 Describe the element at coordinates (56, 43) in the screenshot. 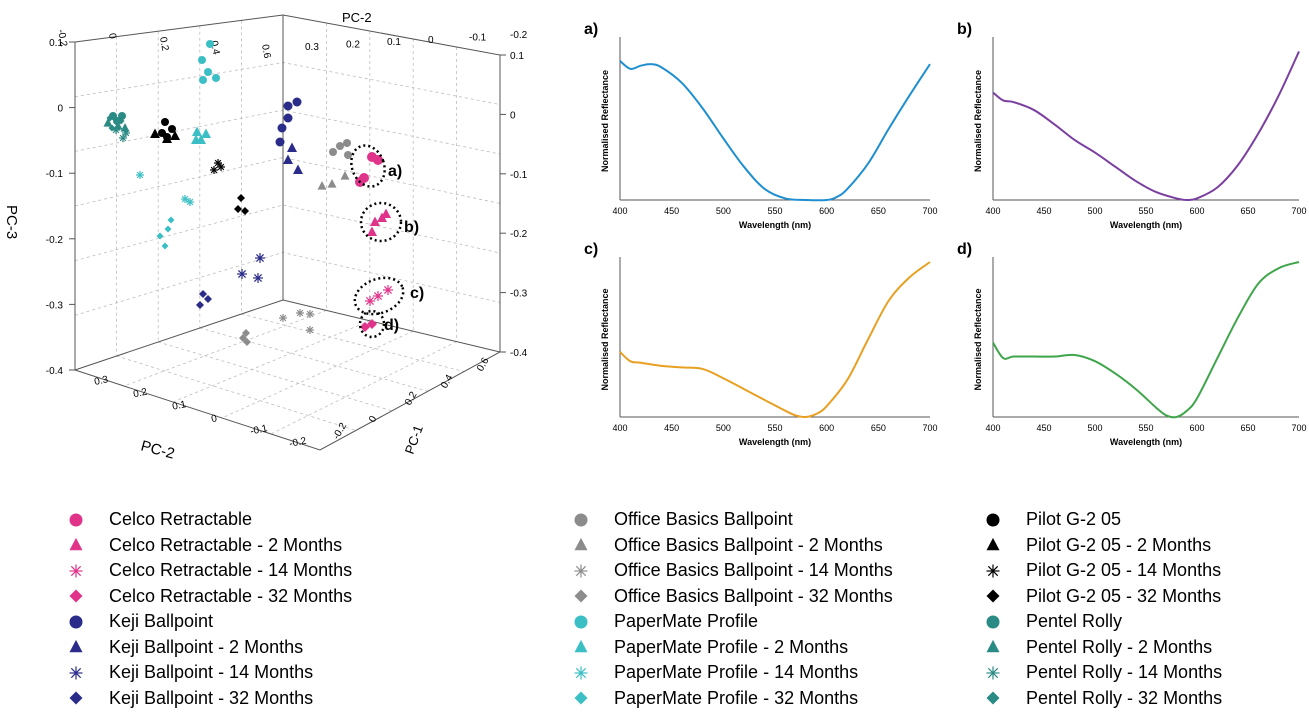

I see `pca-z-tick-label: 0.1` at that location.